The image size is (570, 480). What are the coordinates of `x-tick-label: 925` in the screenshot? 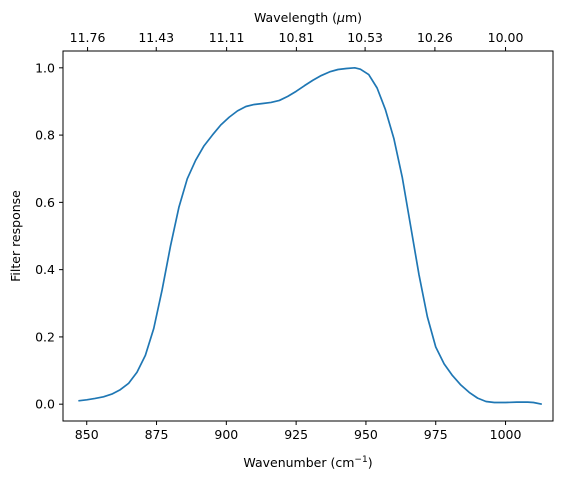 It's located at (296, 434).